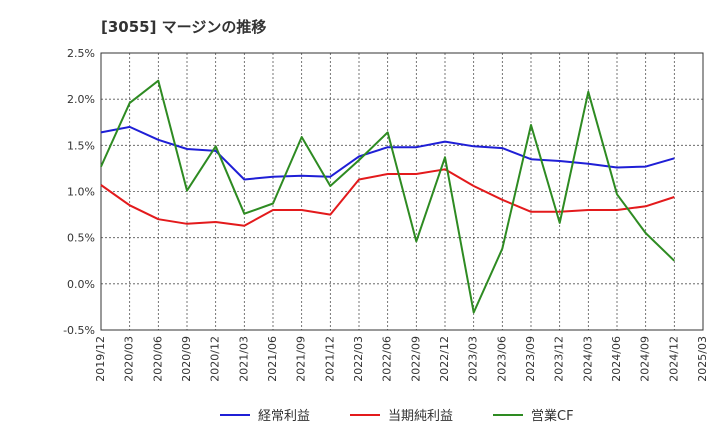 The width and height of the screenshot is (720, 444). I want to click on x-tick-label: 2024/12, so click(673, 359).